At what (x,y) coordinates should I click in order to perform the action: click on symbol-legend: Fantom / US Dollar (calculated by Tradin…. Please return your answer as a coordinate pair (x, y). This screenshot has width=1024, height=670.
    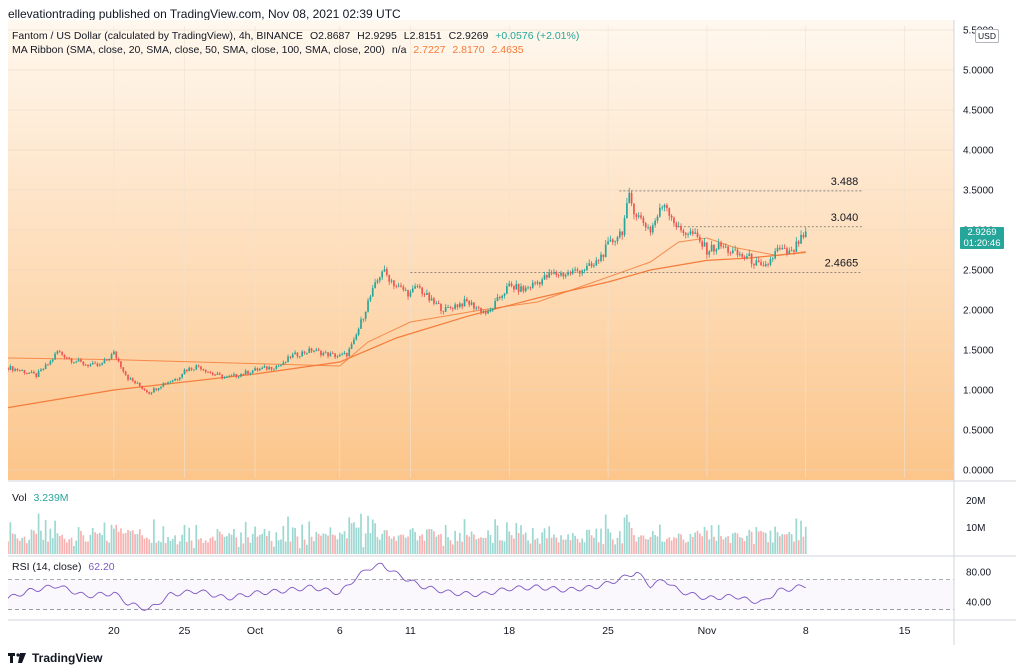
    Looking at the image, I should click on (297, 36).